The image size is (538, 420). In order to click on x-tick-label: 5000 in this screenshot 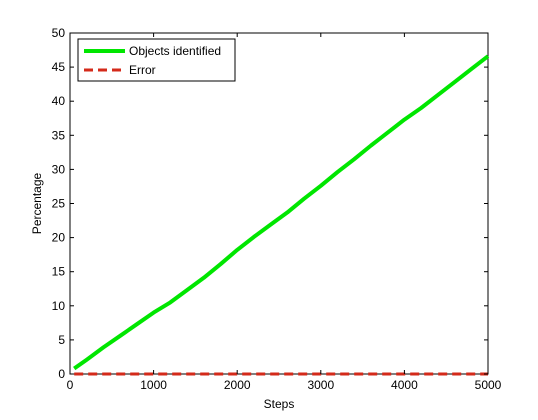, I will do `click(488, 385)`.